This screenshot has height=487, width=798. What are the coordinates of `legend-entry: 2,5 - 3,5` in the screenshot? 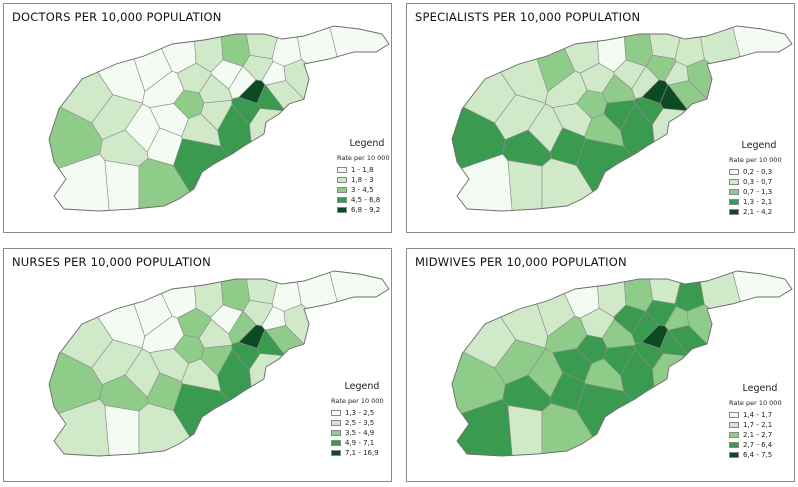 It's located at (361, 423).